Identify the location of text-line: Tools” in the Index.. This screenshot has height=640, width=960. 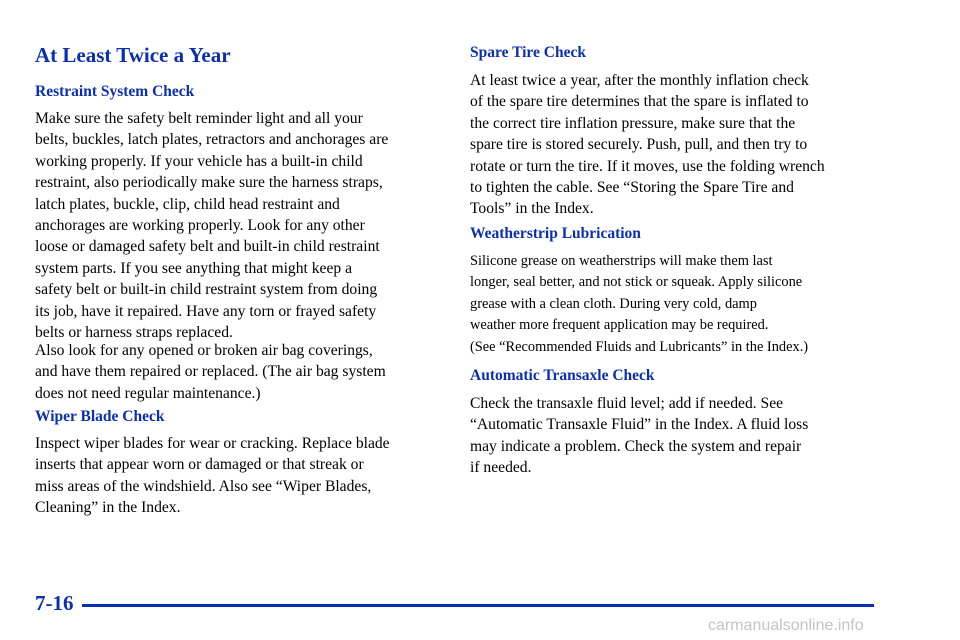
(532, 209).